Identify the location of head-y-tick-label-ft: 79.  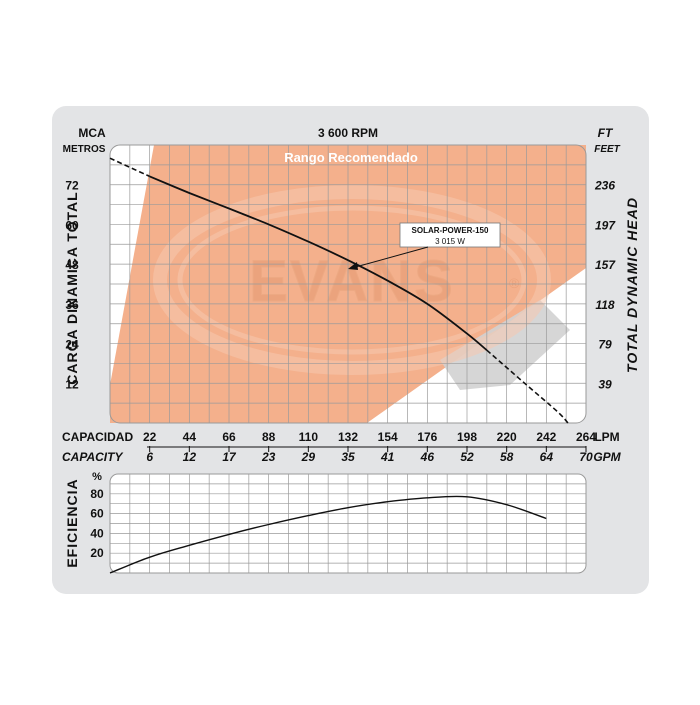
(605, 345).